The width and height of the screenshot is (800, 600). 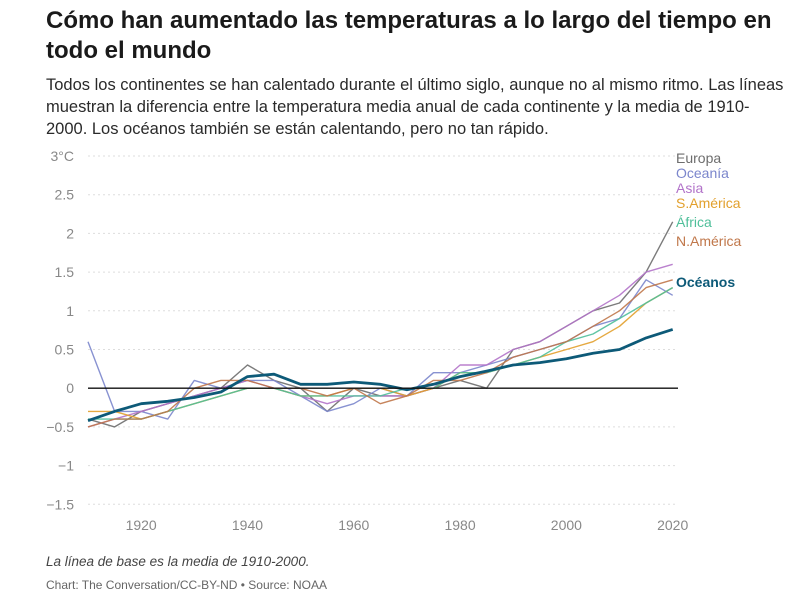 I want to click on x-tick-label: 1940, so click(x=247, y=525).